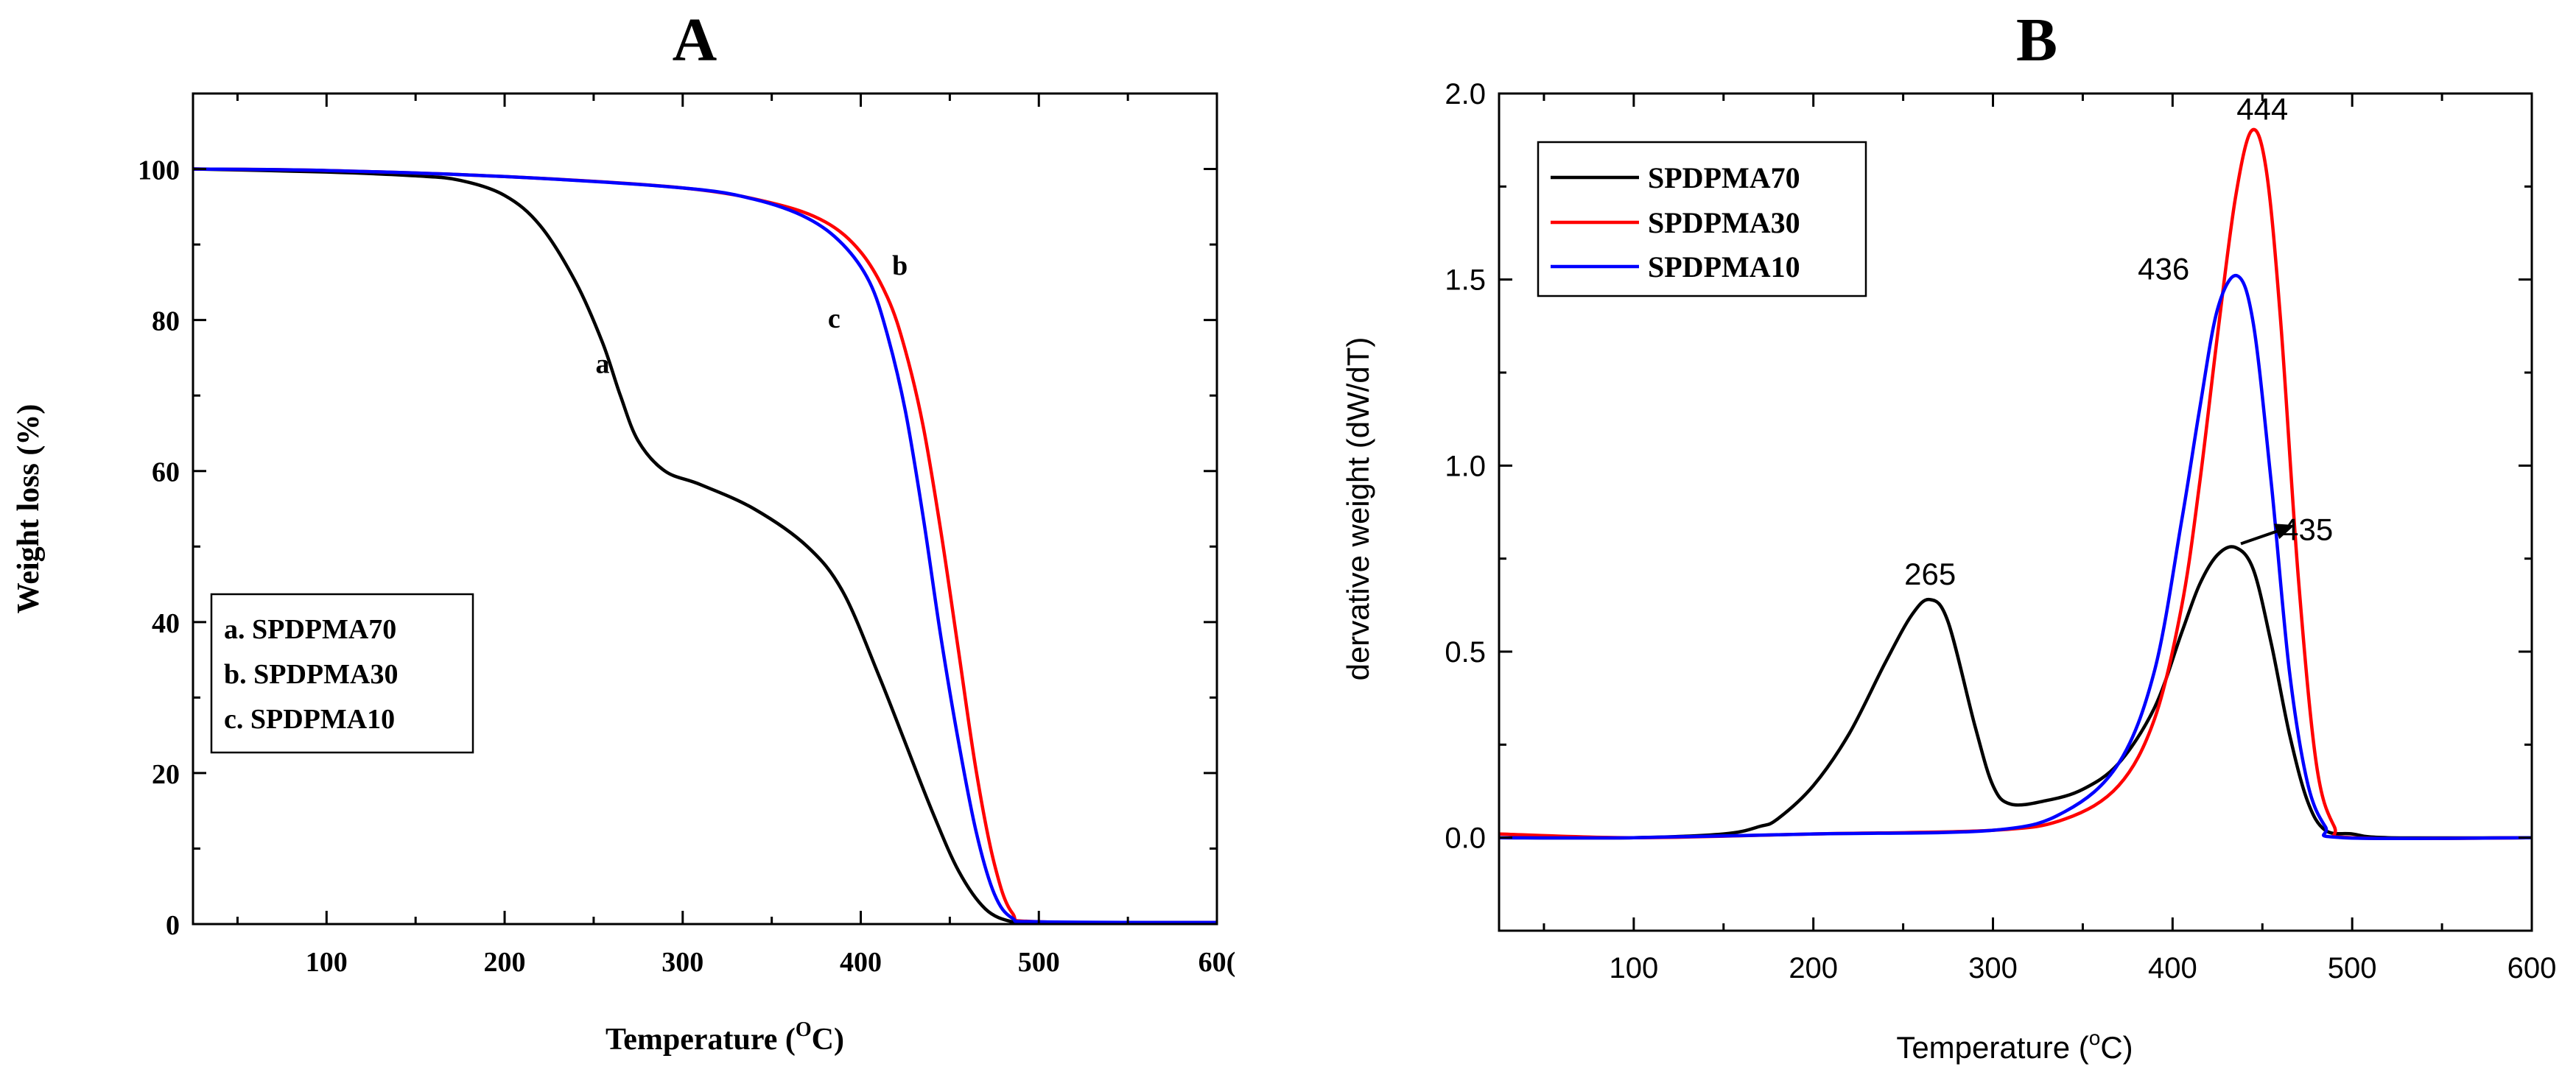  Describe the element at coordinates (2116, 1047) in the screenshot. I see `panel-b-x-axis-title-suffix: C)` at that location.